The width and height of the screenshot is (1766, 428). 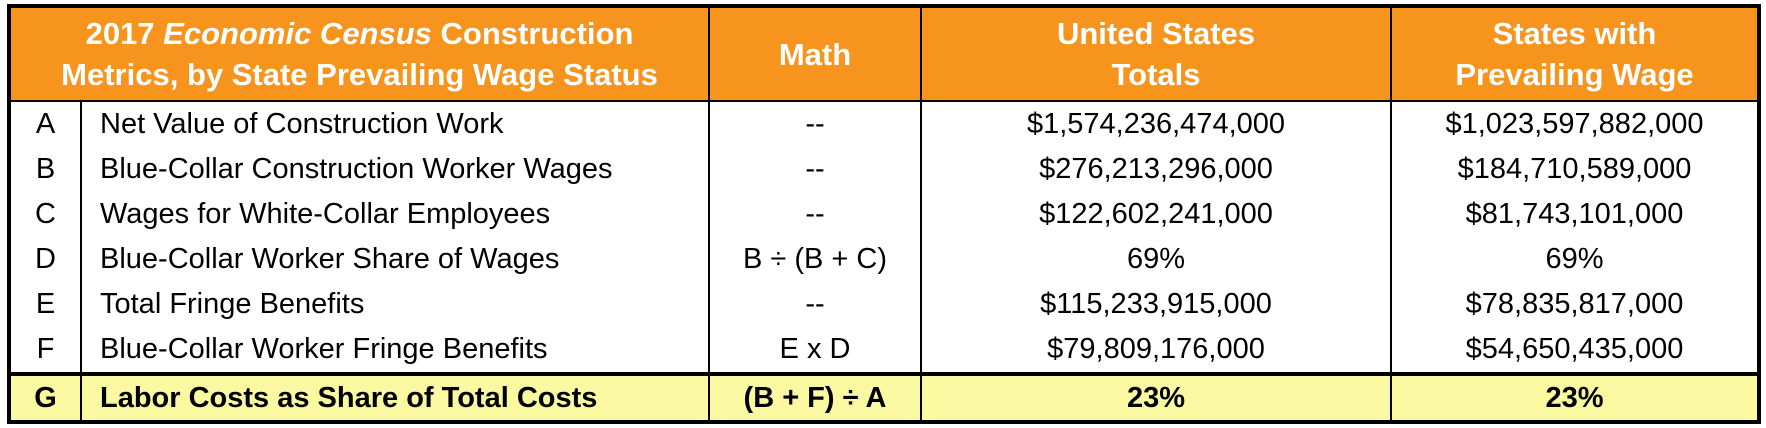 I want to click on header-us-line1: United States, so click(x=1156, y=33).